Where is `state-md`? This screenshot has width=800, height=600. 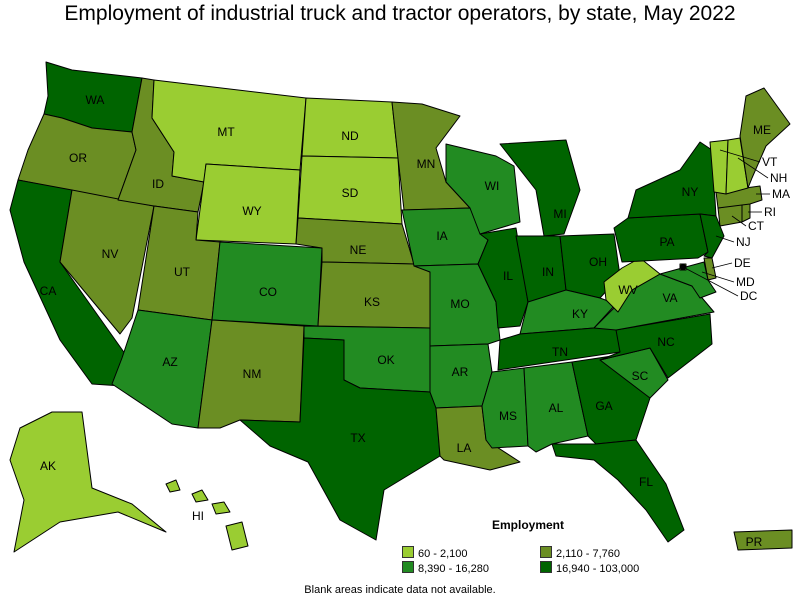 state-md is located at coordinates (688, 280).